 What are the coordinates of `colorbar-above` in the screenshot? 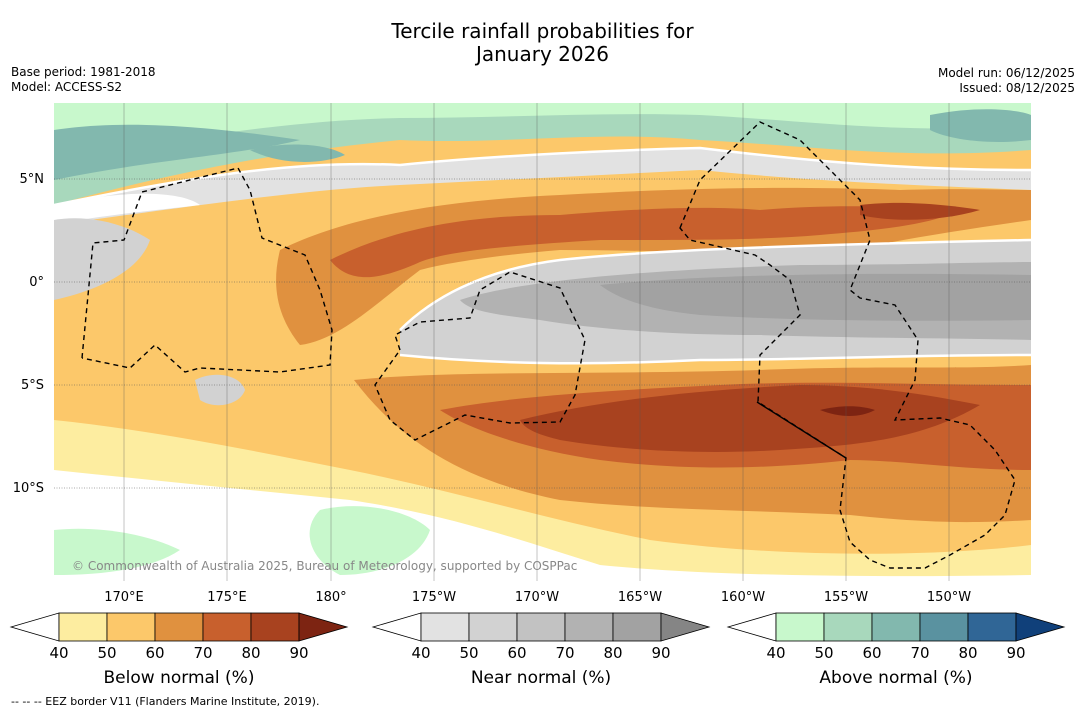 It's located at (896, 627).